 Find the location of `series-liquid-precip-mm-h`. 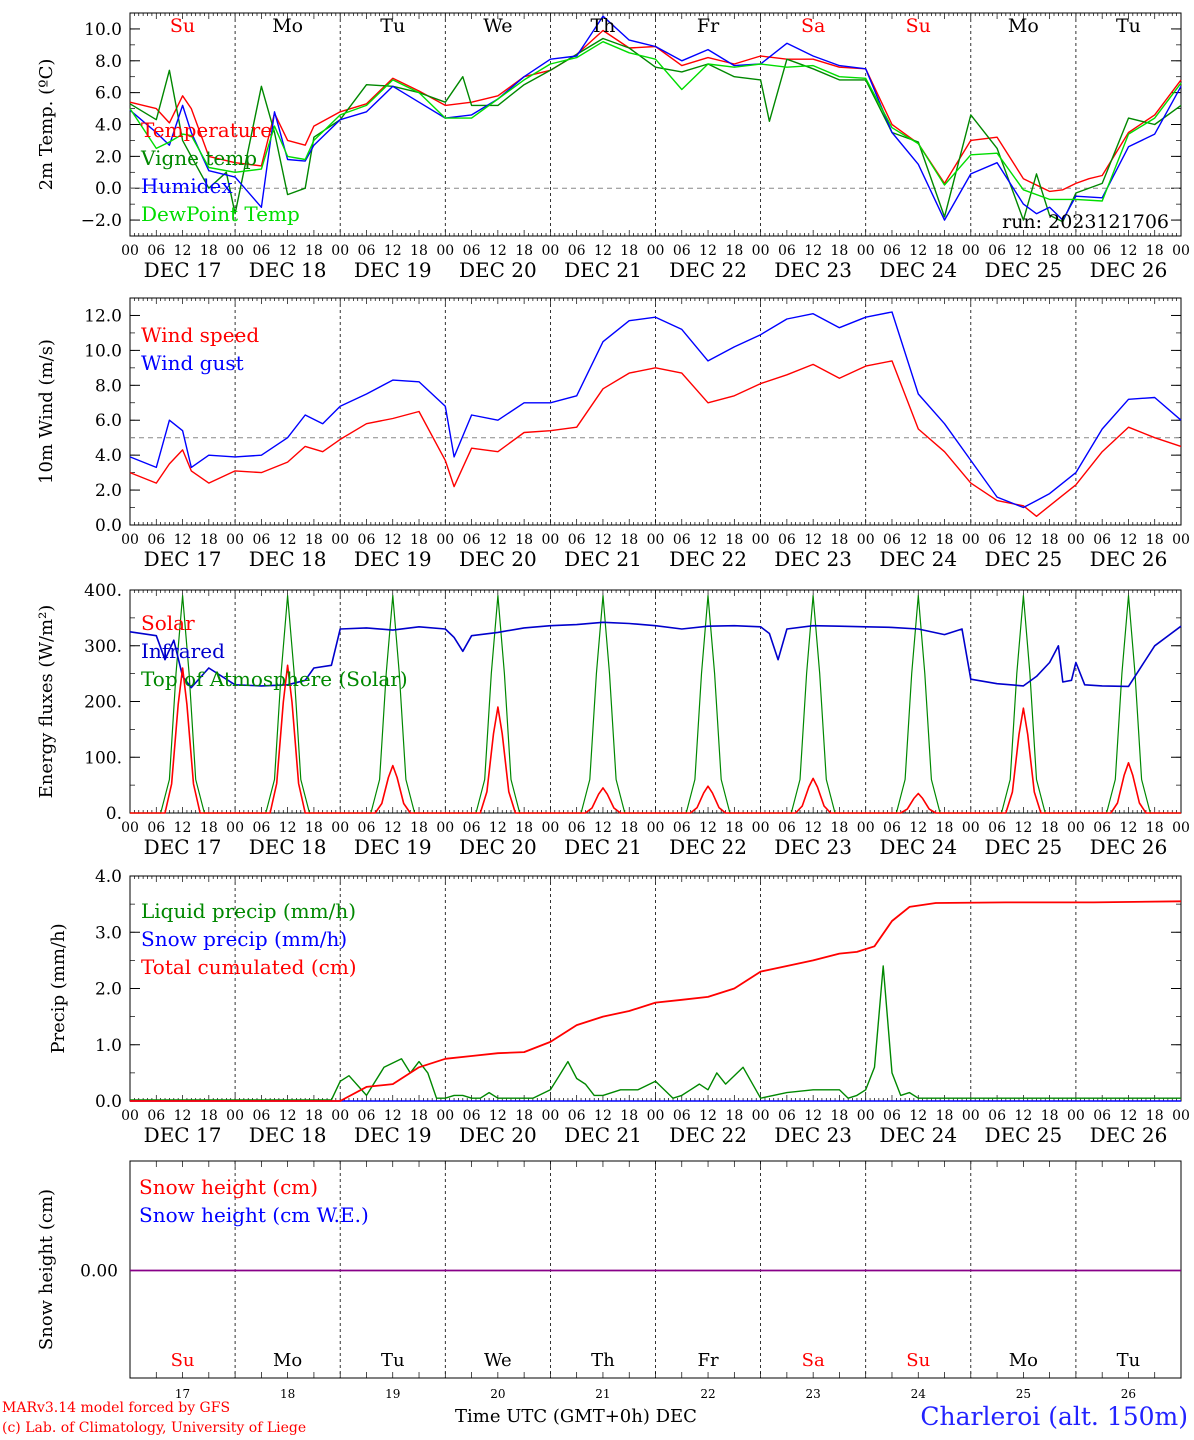

series-liquid-precip-mm-h is located at coordinates (655, 1033).